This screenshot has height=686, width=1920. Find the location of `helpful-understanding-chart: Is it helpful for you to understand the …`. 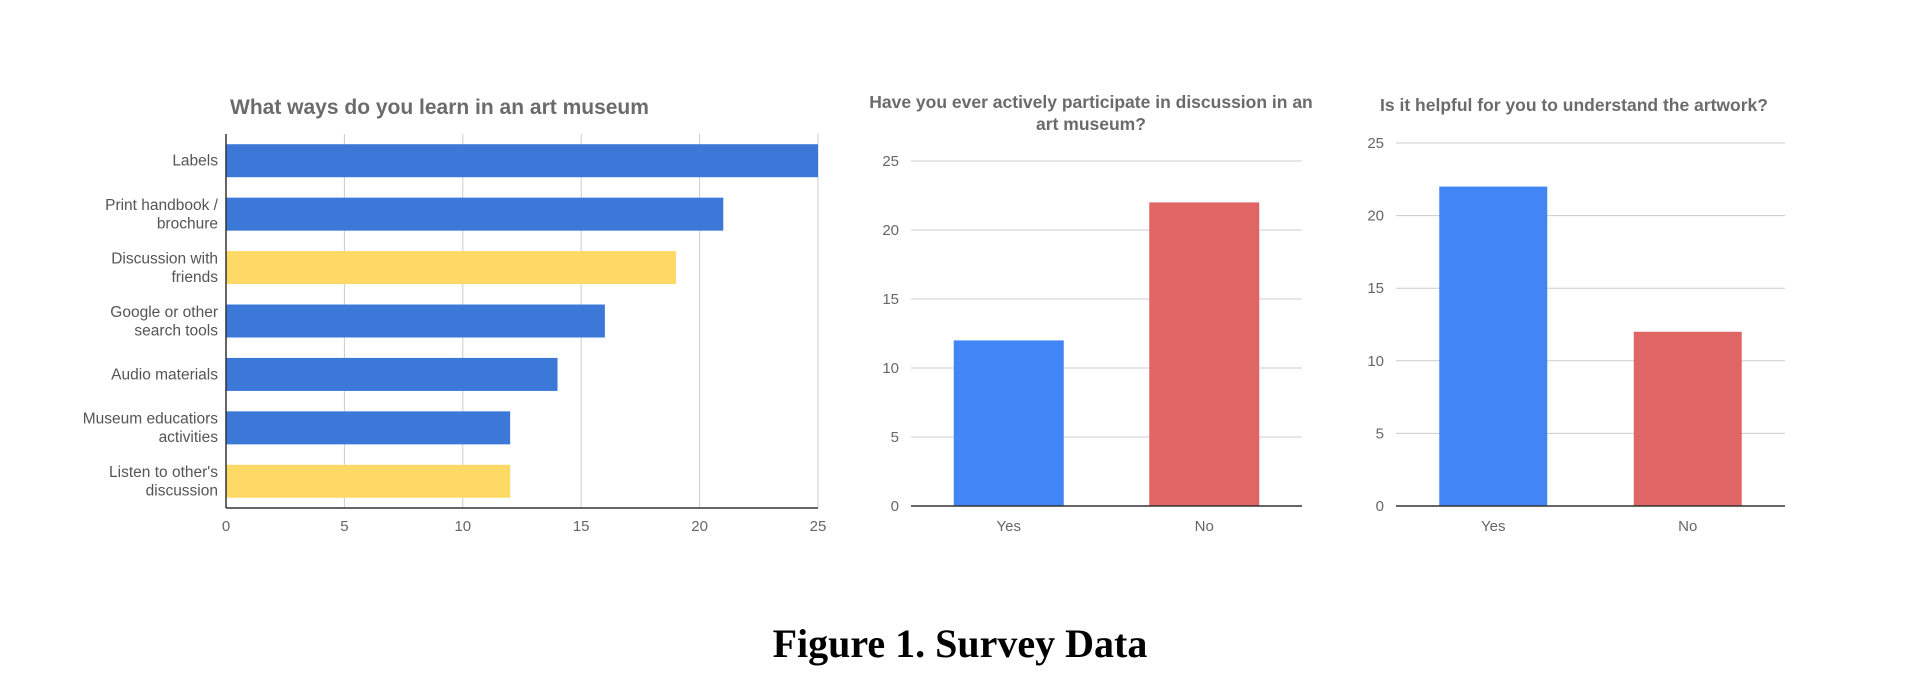

helpful-understanding-chart: Is it helpful for you to understand the … is located at coordinates (1576, 315).